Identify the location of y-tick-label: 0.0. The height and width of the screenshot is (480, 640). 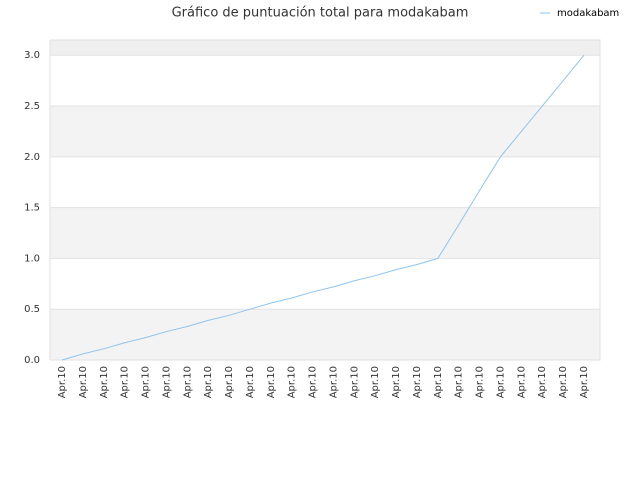
(32, 360).